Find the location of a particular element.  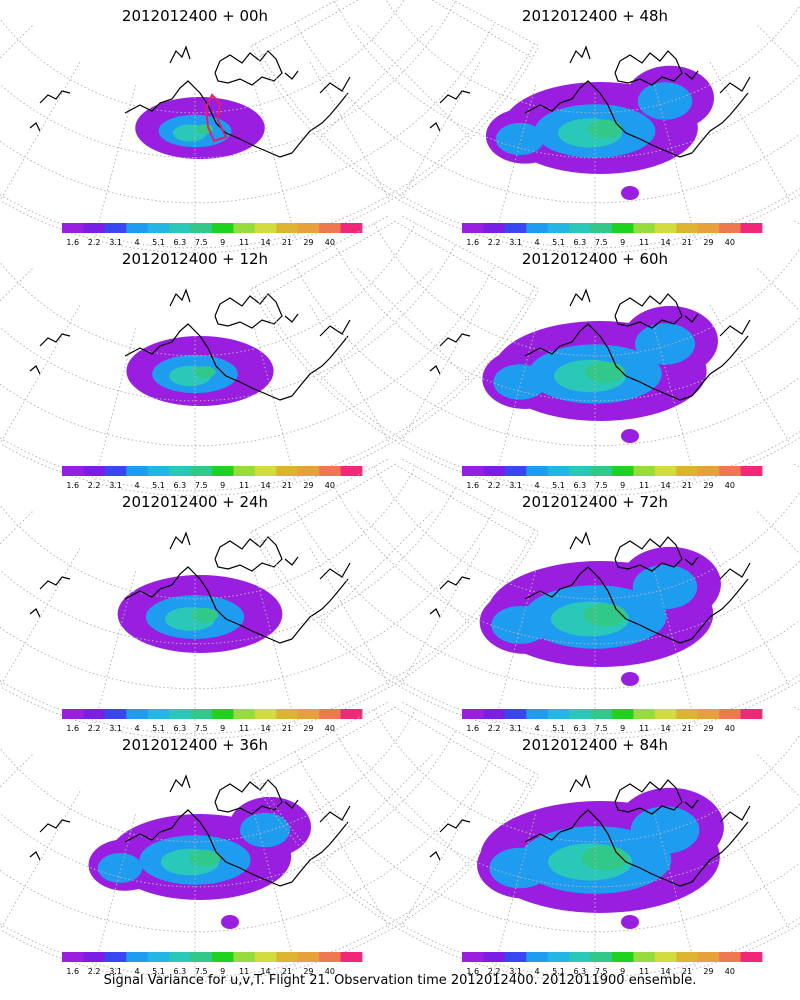

graticule-latitude is located at coordinates (208, 290).